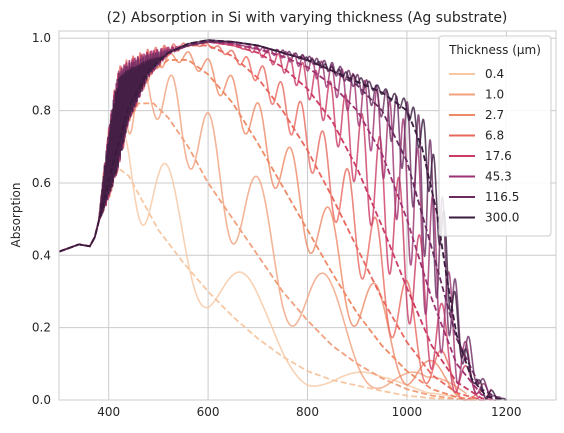  I want to click on x-tick-label: 600, so click(208, 412).